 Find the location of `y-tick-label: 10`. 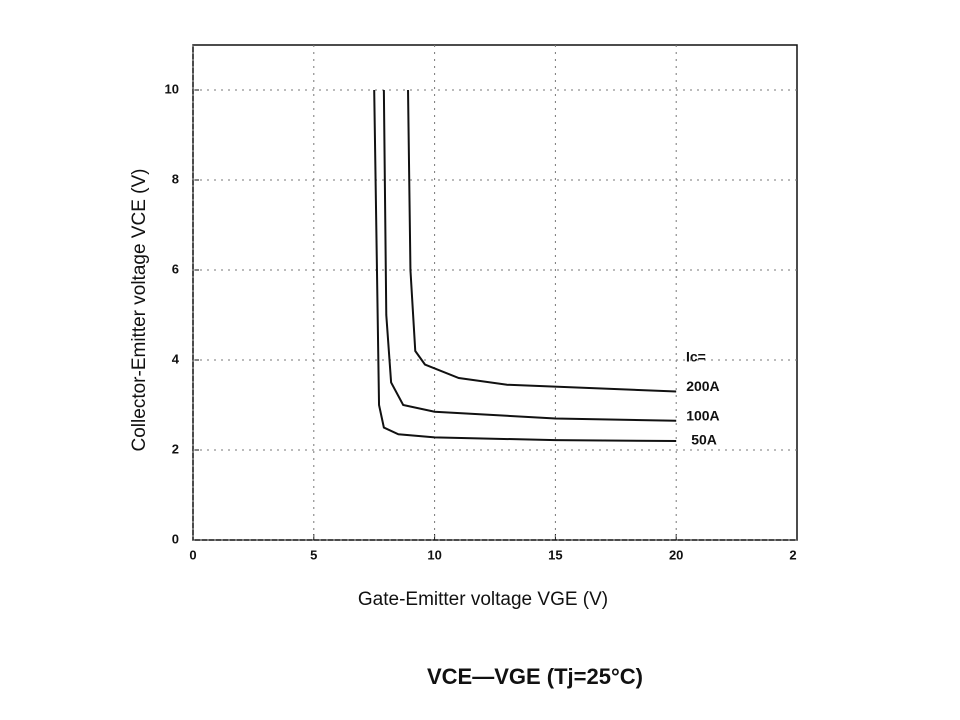

y-tick-label: 10 is located at coordinates (172, 88).